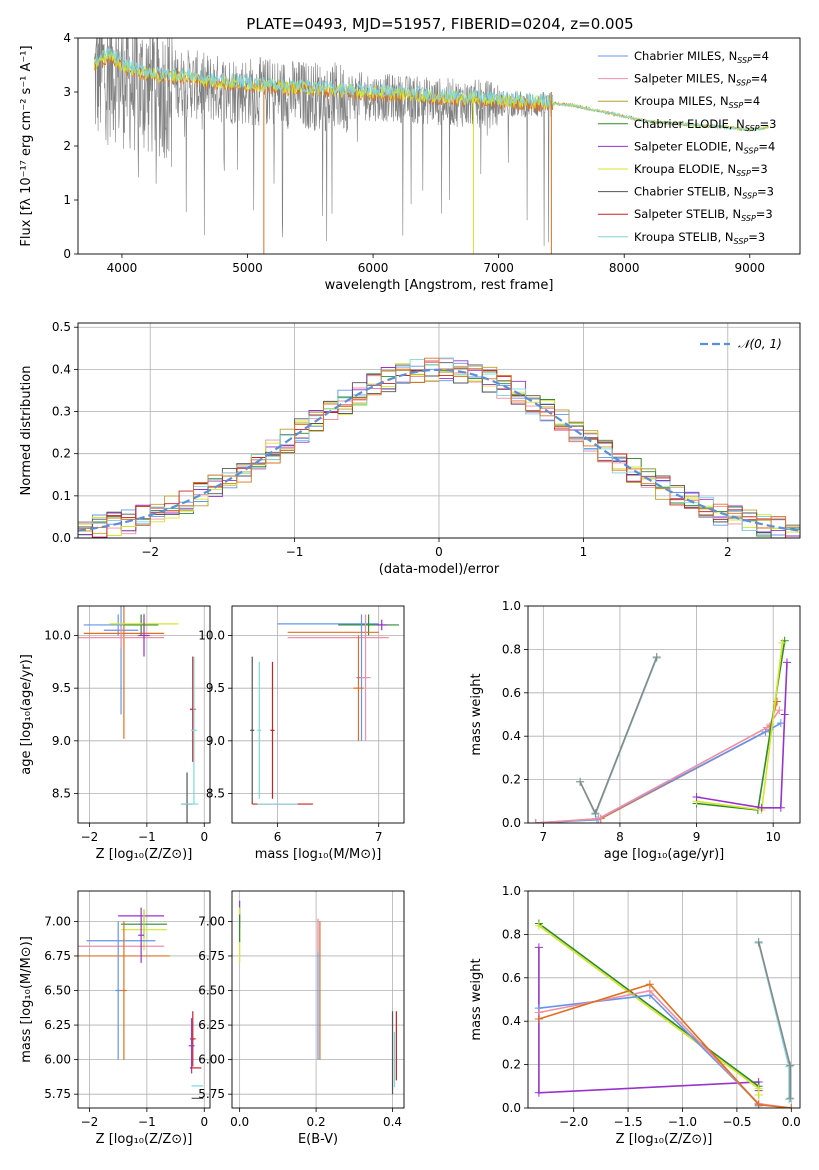  What do you see at coordinates (318, 854) in the screenshot?
I see `x-axis-label: mass [log₁₀(M/M⊙)]` at bounding box center [318, 854].